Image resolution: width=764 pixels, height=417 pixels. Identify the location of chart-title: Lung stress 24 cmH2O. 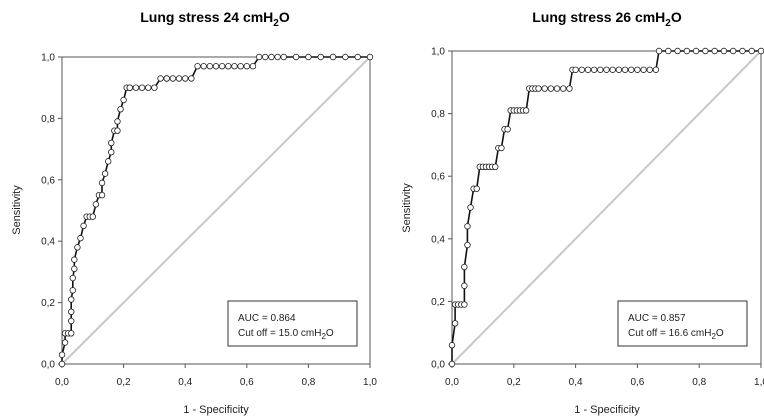
(215, 19).